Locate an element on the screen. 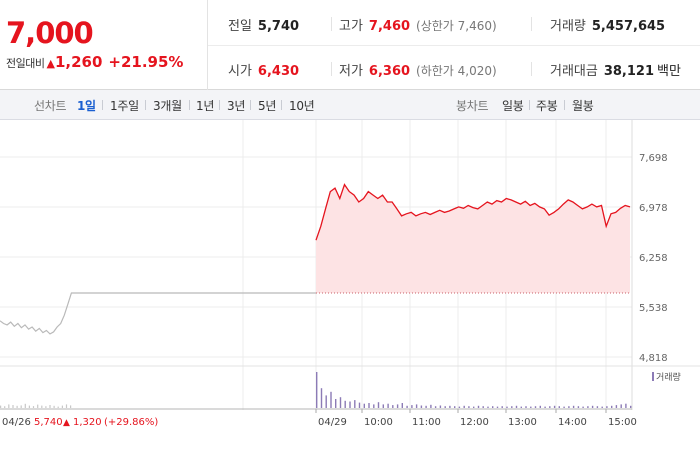 The width and height of the screenshot is (700, 450). x-tick-label: 04/29 is located at coordinates (332, 422).